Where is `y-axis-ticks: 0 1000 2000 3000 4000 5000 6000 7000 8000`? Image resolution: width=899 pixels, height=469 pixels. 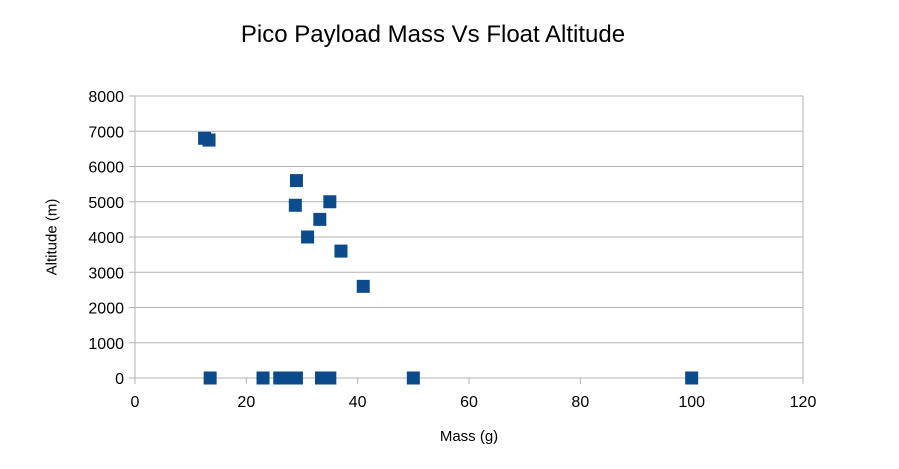 y-axis-ticks: 0 1000 2000 3000 4000 5000 6000 7000 8000 is located at coordinates (111, 238).